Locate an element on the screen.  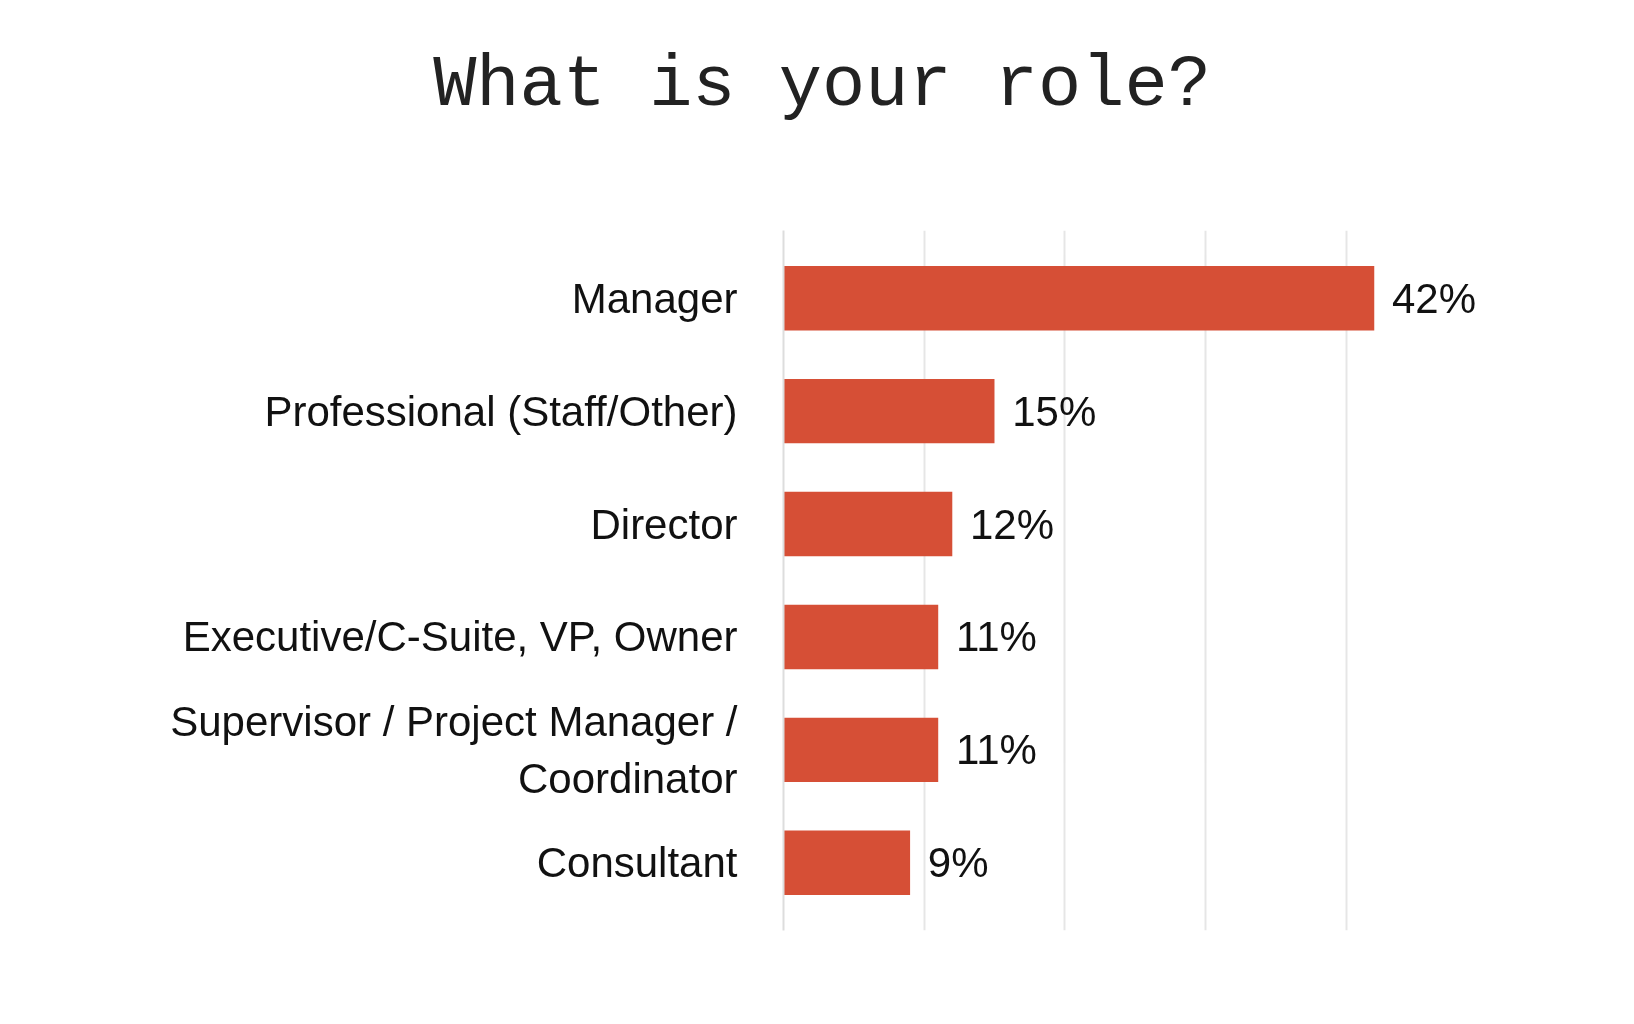
chart-title: What is your role? is located at coordinates (822, 86).